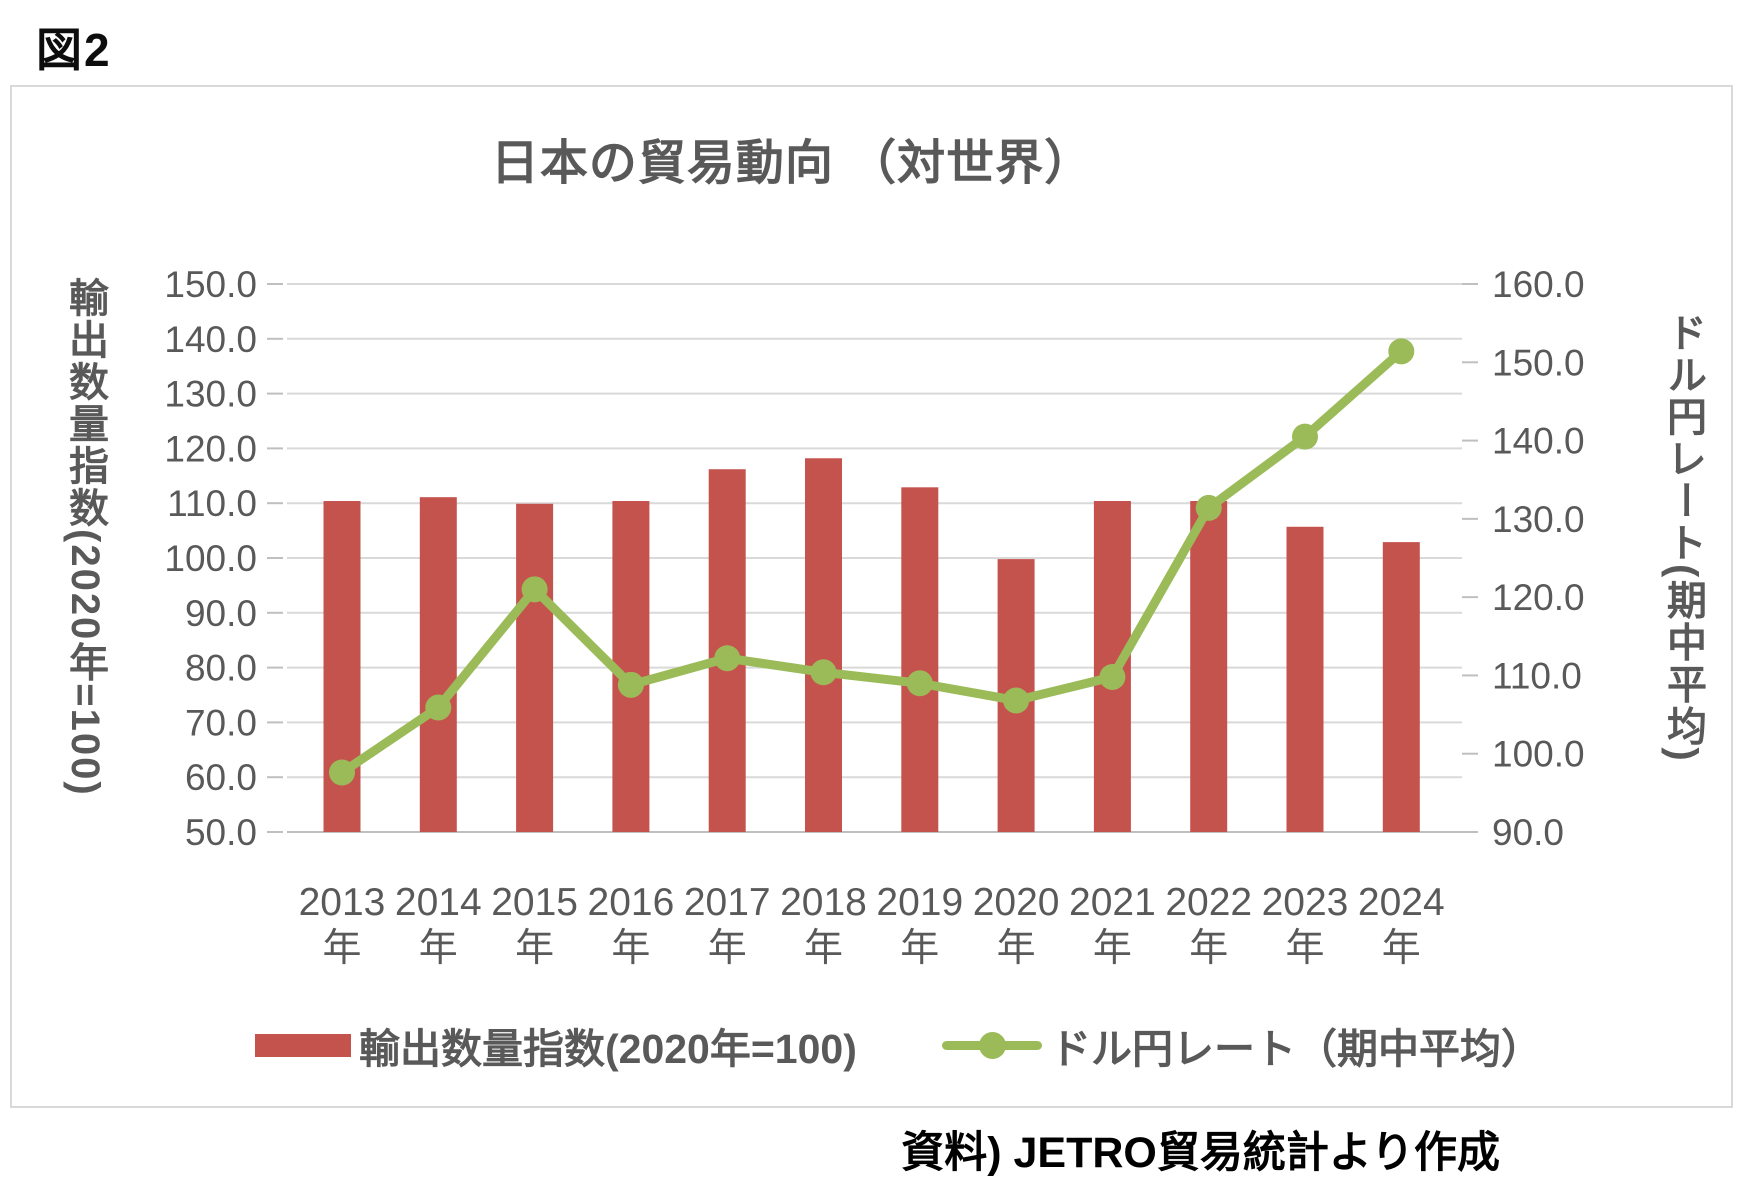  I want to click on left-axis-tick-label: 60.0, so click(221, 777).